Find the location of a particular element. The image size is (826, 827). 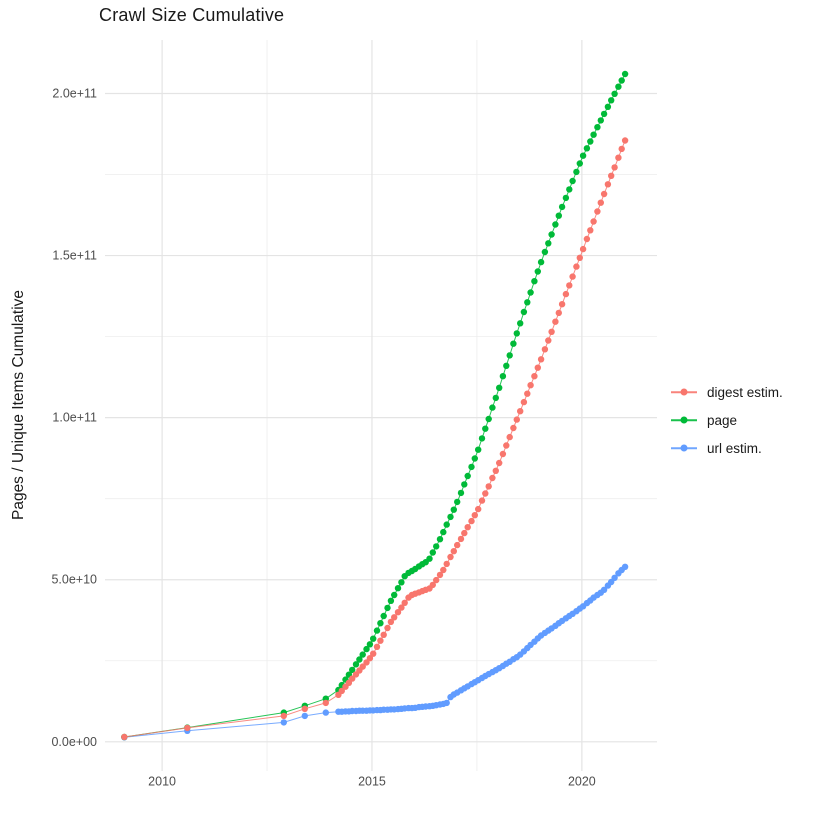

legend-label: page is located at coordinates (722, 420).